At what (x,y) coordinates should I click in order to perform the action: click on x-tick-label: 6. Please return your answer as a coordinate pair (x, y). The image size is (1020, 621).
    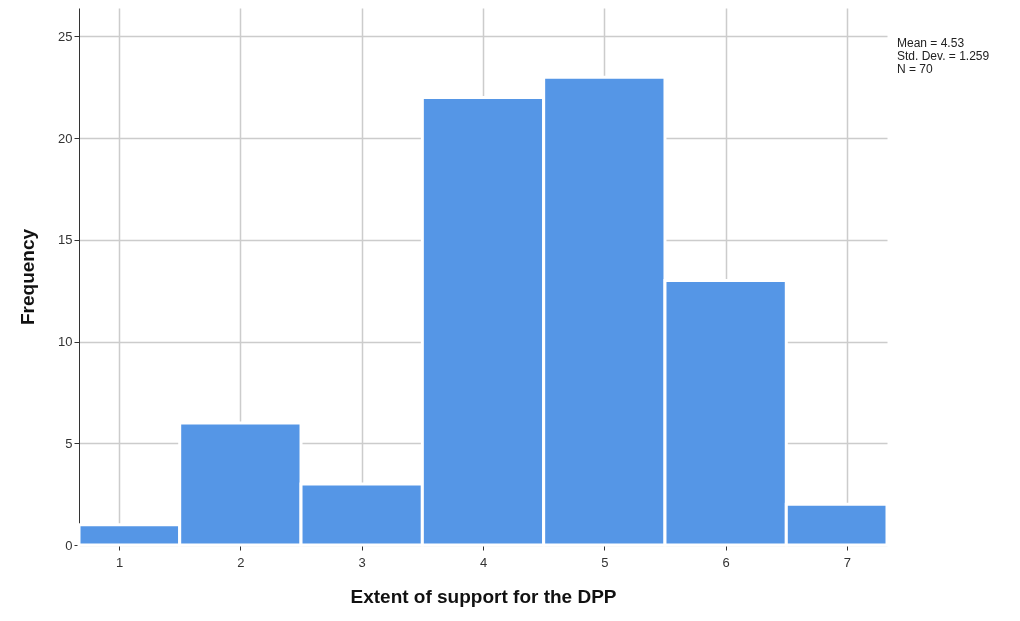
    Looking at the image, I should click on (726, 562).